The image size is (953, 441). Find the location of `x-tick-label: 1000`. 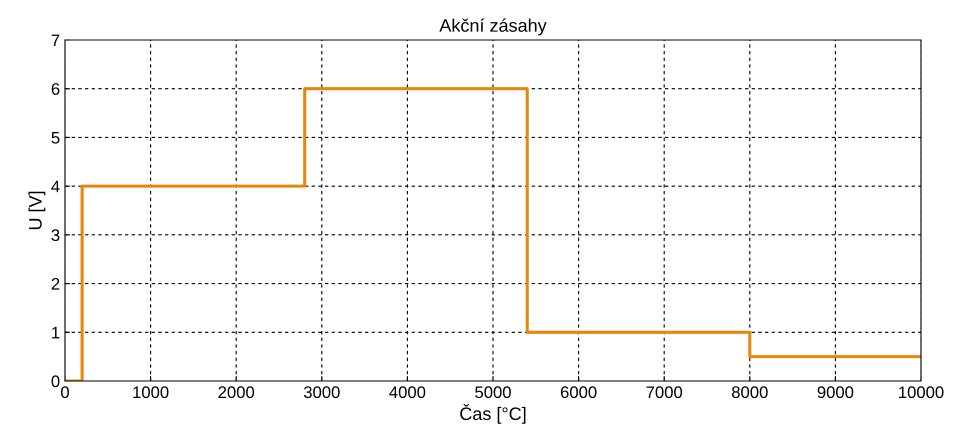

x-tick-label: 1000 is located at coordinates (150, 392).